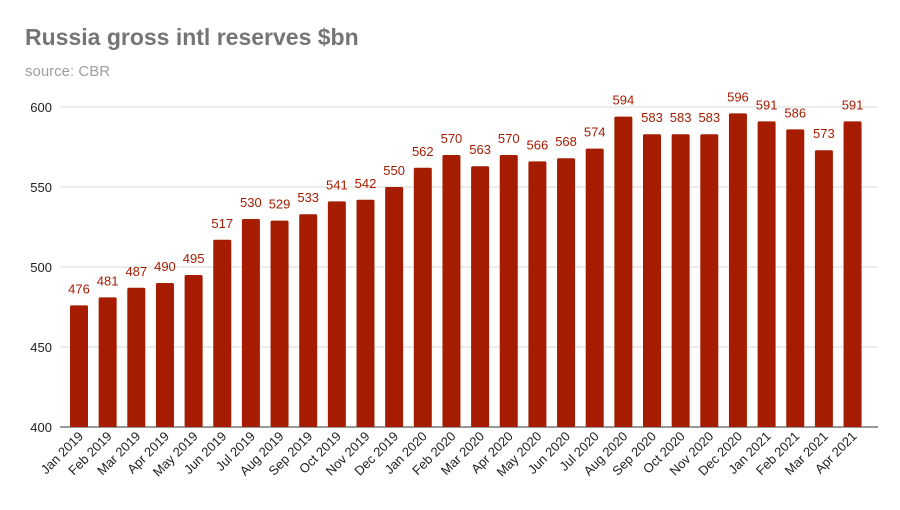  What do you see at coordinates (308, 197) in the screenshot?
I see `data-label: 533` at bounding box center [308, 197].